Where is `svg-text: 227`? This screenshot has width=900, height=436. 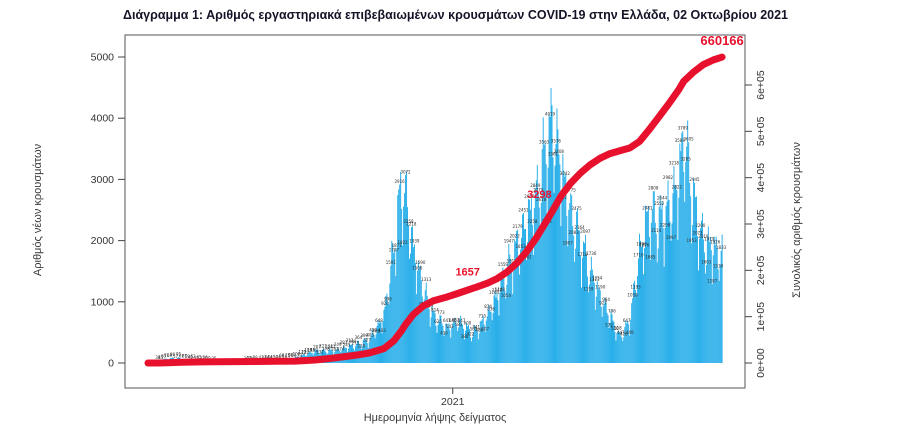 svg-text: 227 is located at coordinates (323, 346).